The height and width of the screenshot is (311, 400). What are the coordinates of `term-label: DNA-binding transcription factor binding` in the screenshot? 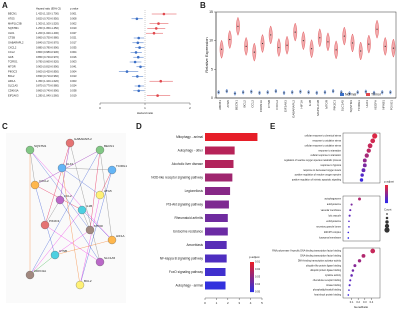 It's located at (320, 255).